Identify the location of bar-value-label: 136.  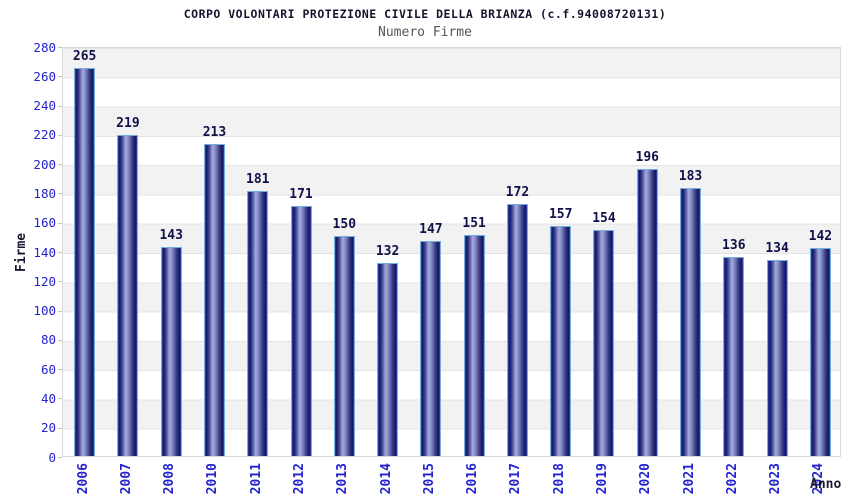
(734, 245).